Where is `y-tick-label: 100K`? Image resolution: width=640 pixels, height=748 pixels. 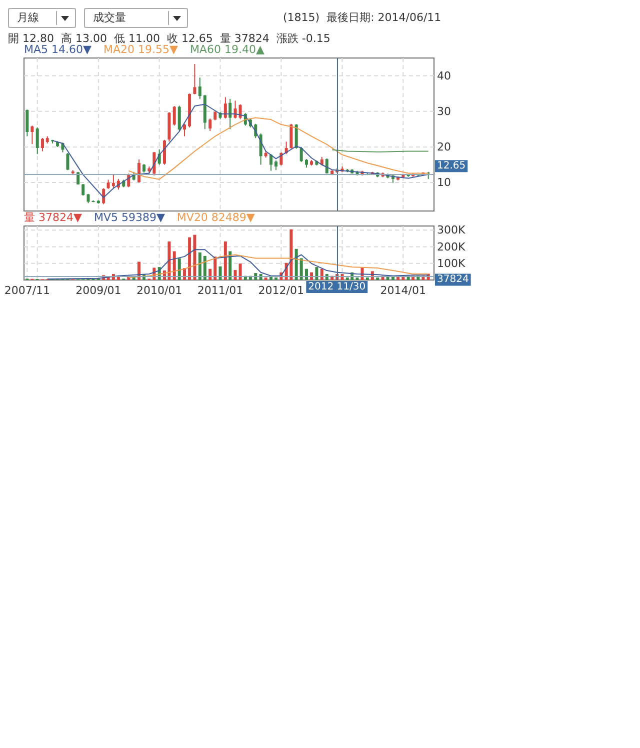 y-tick-label: 100K is located at coordinates (451, 263).